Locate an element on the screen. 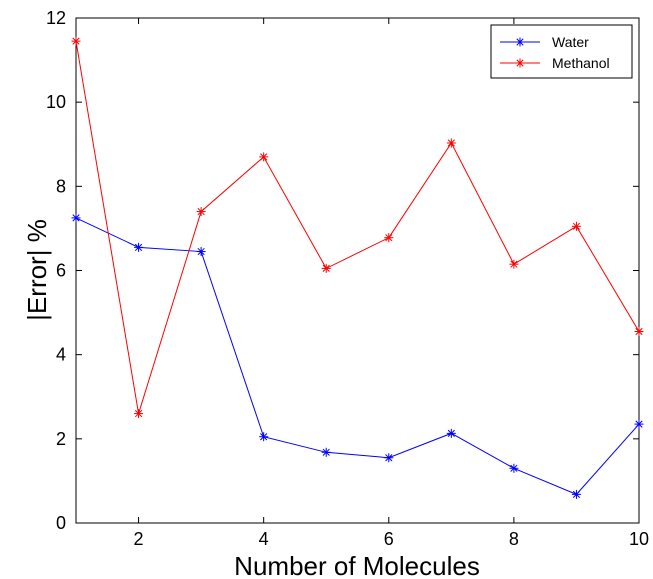  legend-asterisk-water is located at coordinates (520, 42).